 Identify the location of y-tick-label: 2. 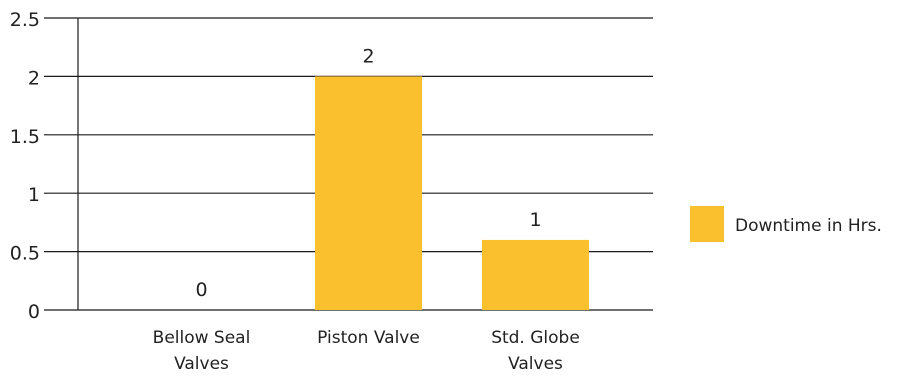
(34, 78).